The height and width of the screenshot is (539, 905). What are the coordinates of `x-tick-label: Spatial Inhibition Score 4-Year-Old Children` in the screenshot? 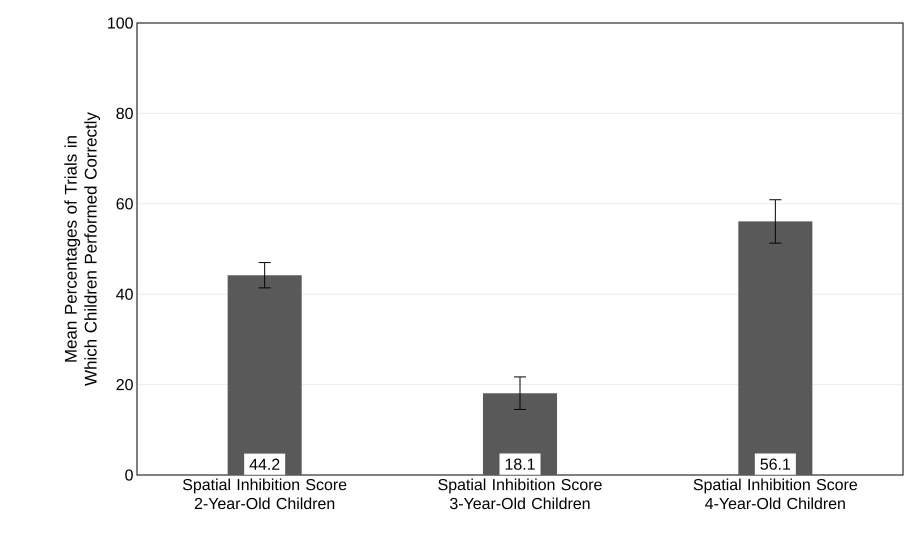 It's located at (775, 494).